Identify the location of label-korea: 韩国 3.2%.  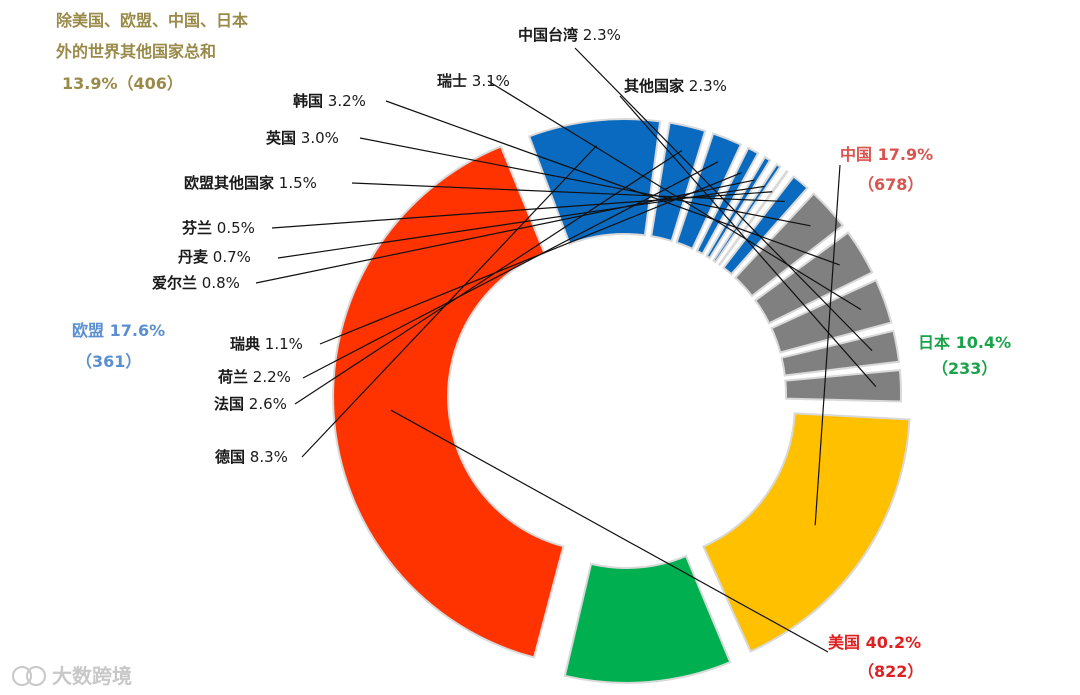
(329, 101).